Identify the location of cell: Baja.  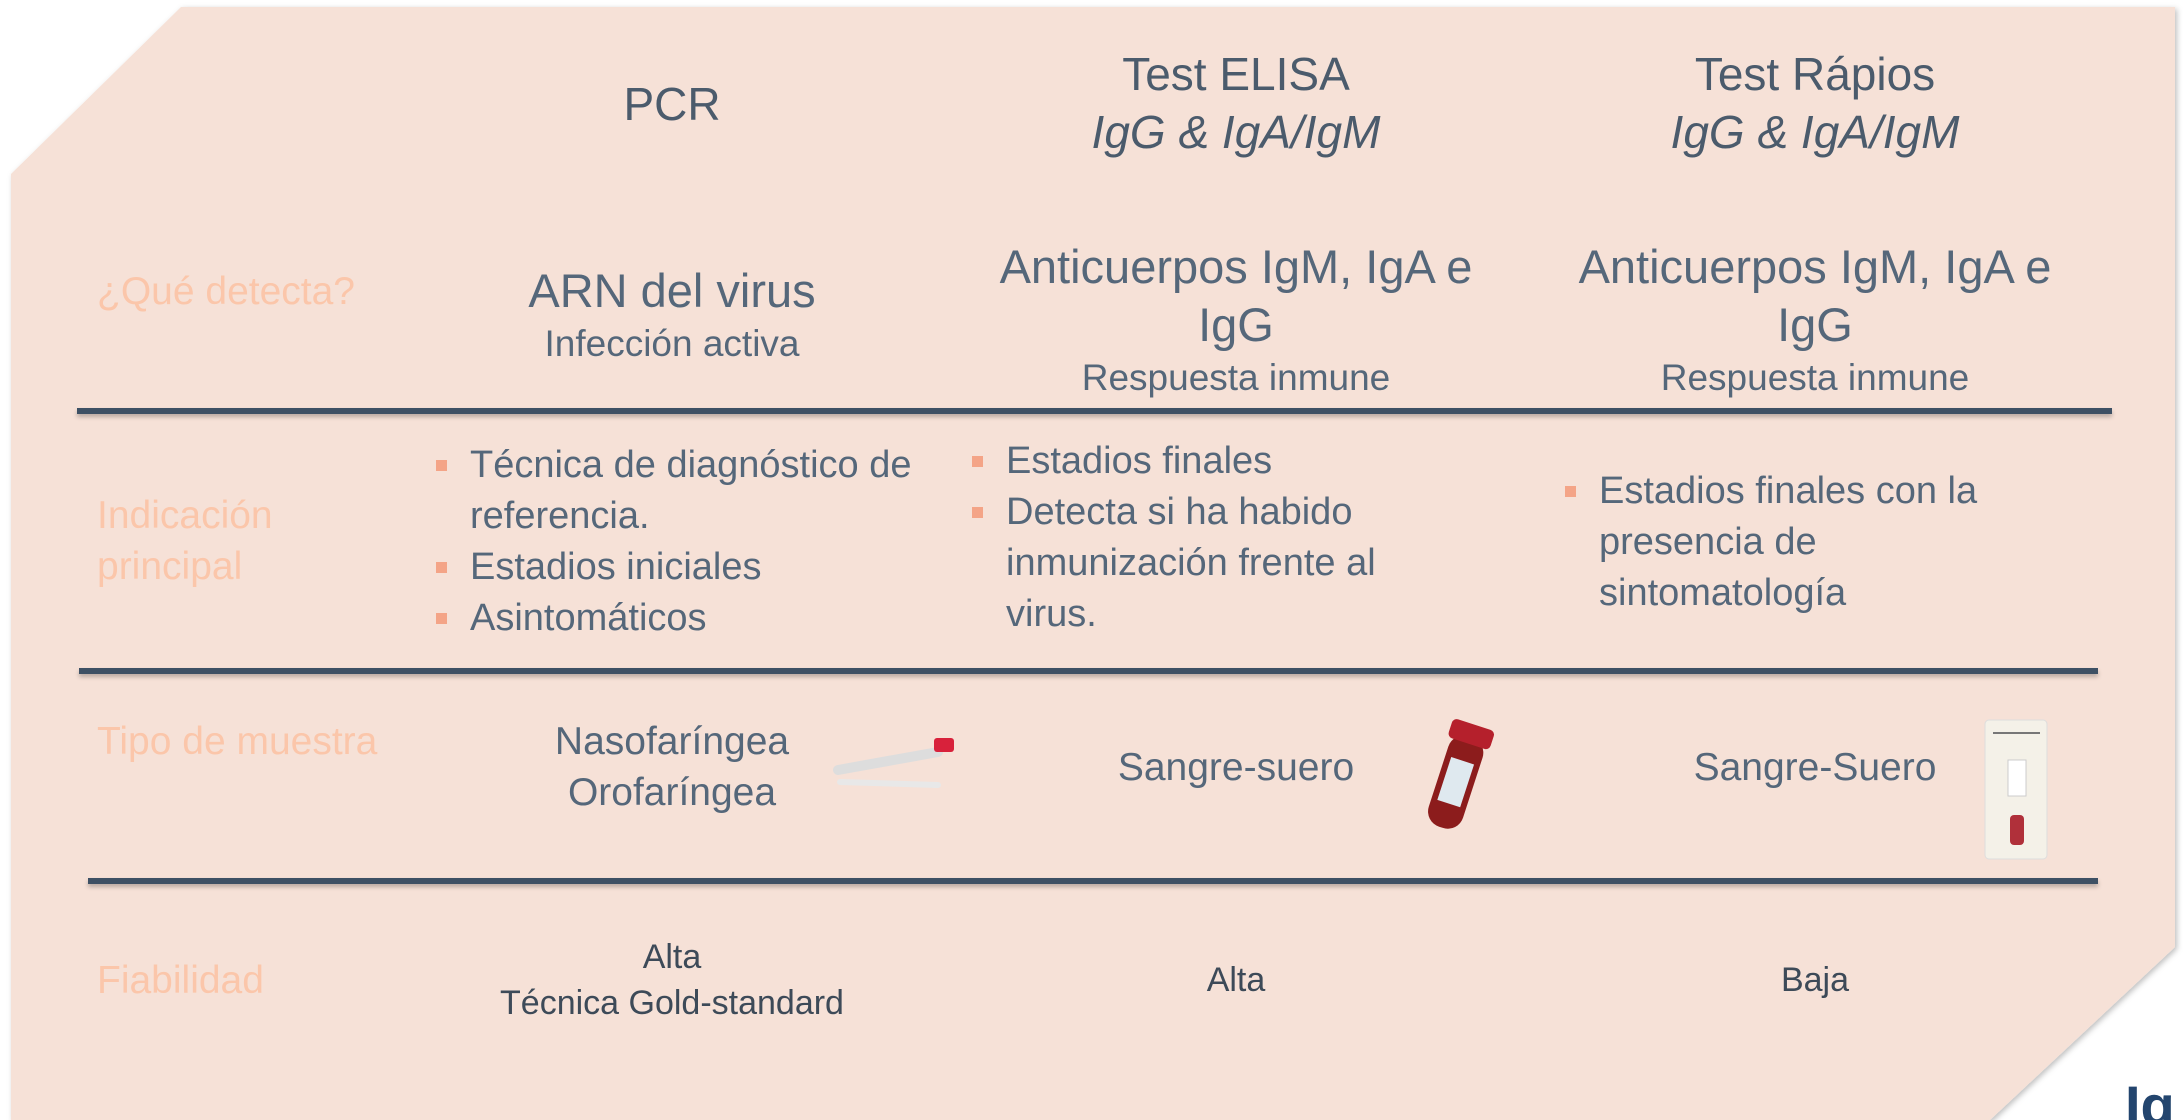
(1815, 980).